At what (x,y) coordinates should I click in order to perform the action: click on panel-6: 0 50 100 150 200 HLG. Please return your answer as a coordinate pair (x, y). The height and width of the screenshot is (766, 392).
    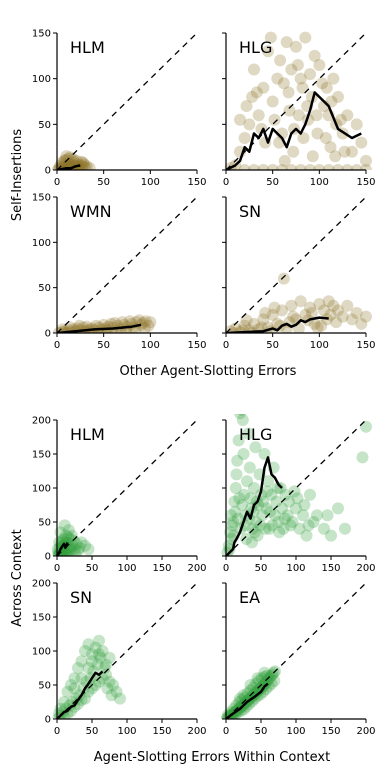
    Looking at the image, I should click on (298, 494).